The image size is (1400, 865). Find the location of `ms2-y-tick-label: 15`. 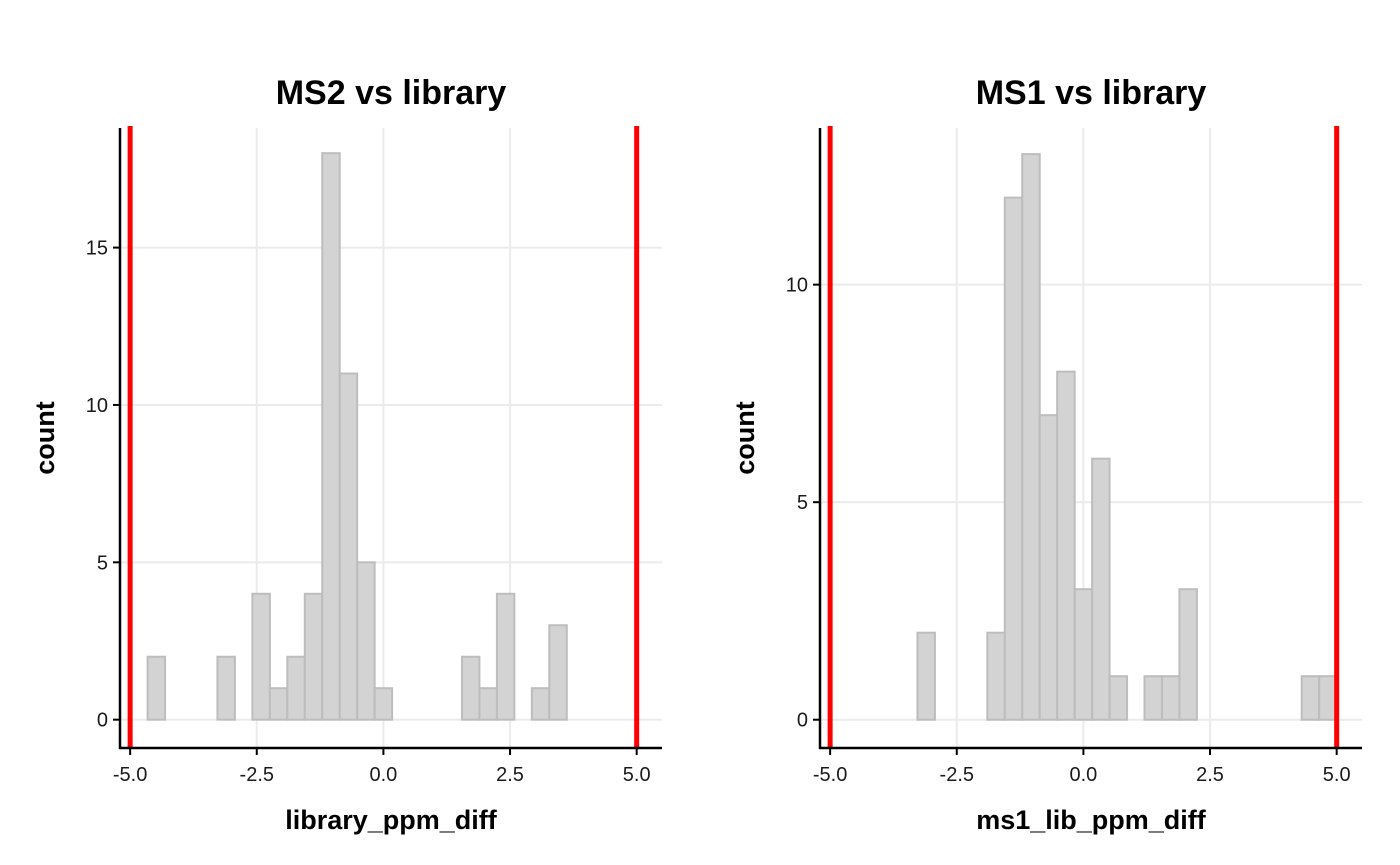

ms2-y-tick-label: 15 is located at coordinates (97, 249).